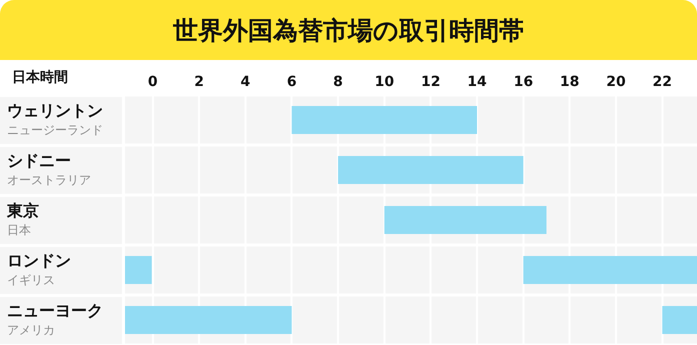 This screenshot has width=697, height=345. Describe the element at coordinates (430, 82) in the screenshot. I see `x-tick-label: 12` at that location.